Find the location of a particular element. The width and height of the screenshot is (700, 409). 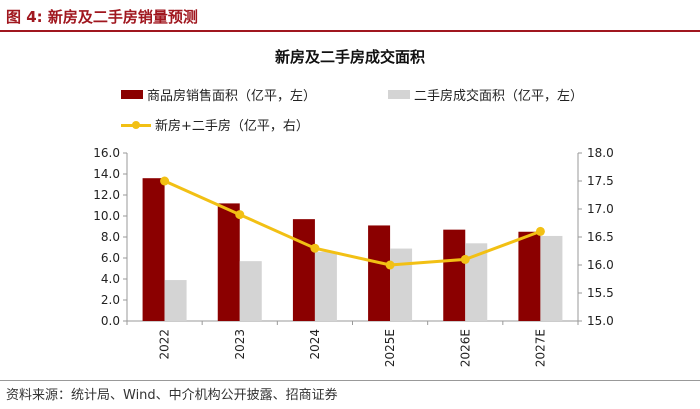

legend-item-total: 新房+二手房（亿平，右） is located at coordinates (215, 124).